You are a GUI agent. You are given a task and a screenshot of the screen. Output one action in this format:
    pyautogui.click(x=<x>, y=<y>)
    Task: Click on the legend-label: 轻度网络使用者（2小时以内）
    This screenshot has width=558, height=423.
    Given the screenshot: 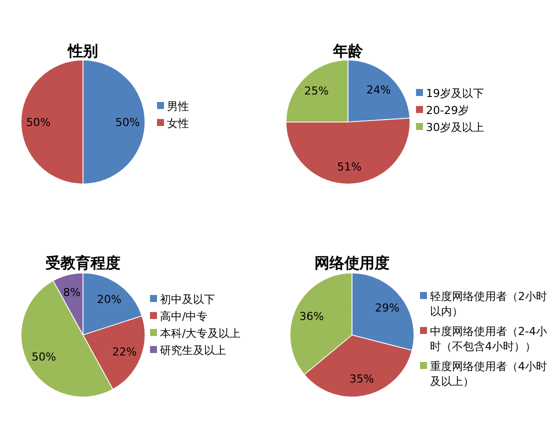 What is the action you would take?
    pyautogui.click(x=488, y=304)
    